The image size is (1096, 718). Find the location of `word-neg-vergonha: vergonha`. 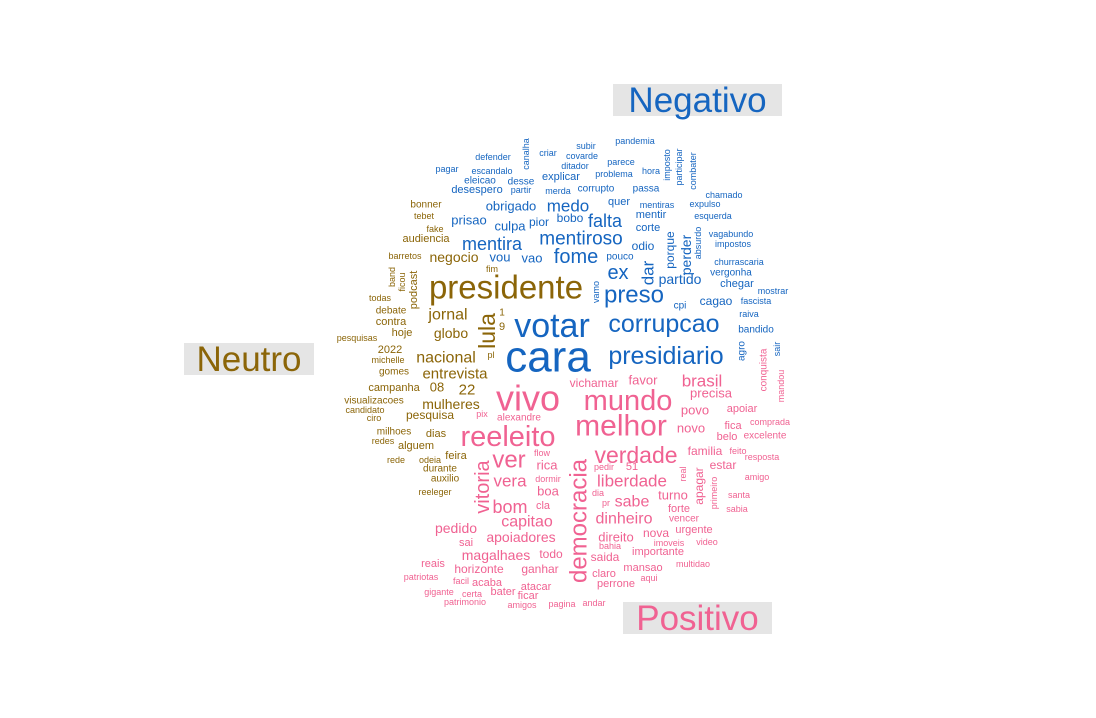

word-neg-vergonha: vergonha is located at coordinates (731, 273).